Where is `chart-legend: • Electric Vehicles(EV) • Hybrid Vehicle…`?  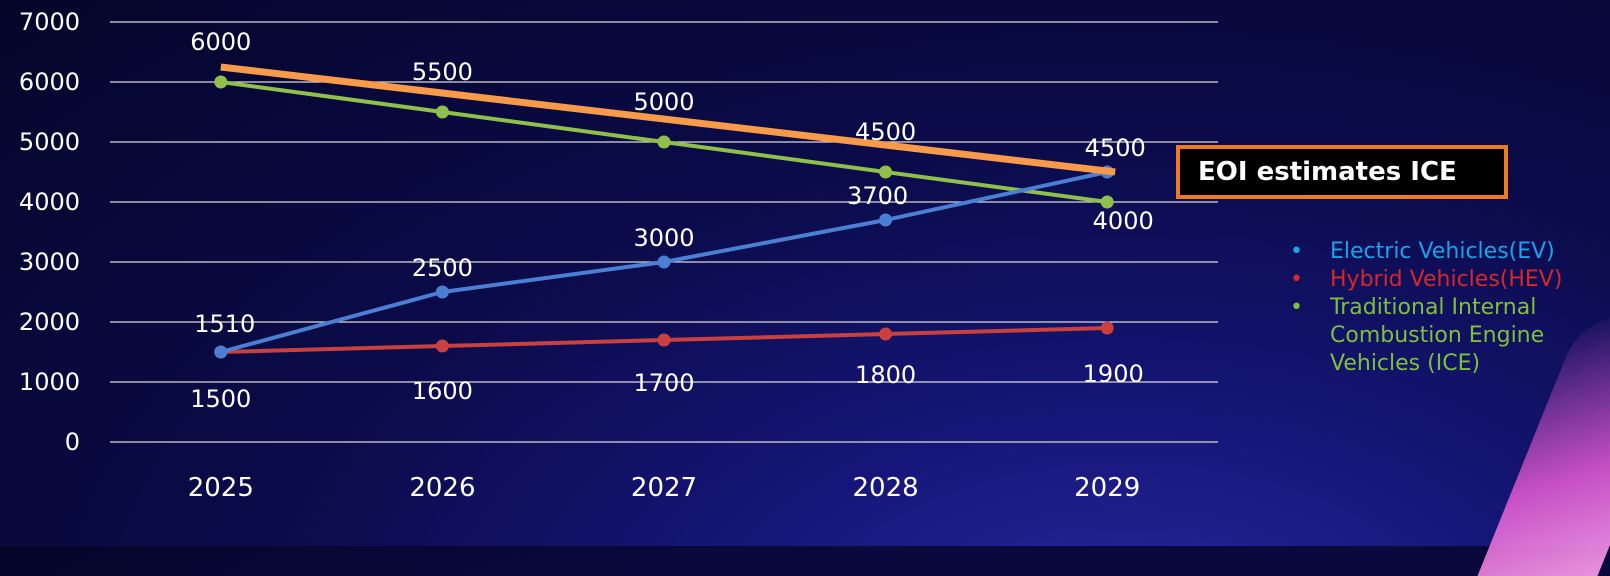
chart-legend: • Electric Vehicles(EV) • Hybrid Vehicle… is located at coordinates (1445, 308).